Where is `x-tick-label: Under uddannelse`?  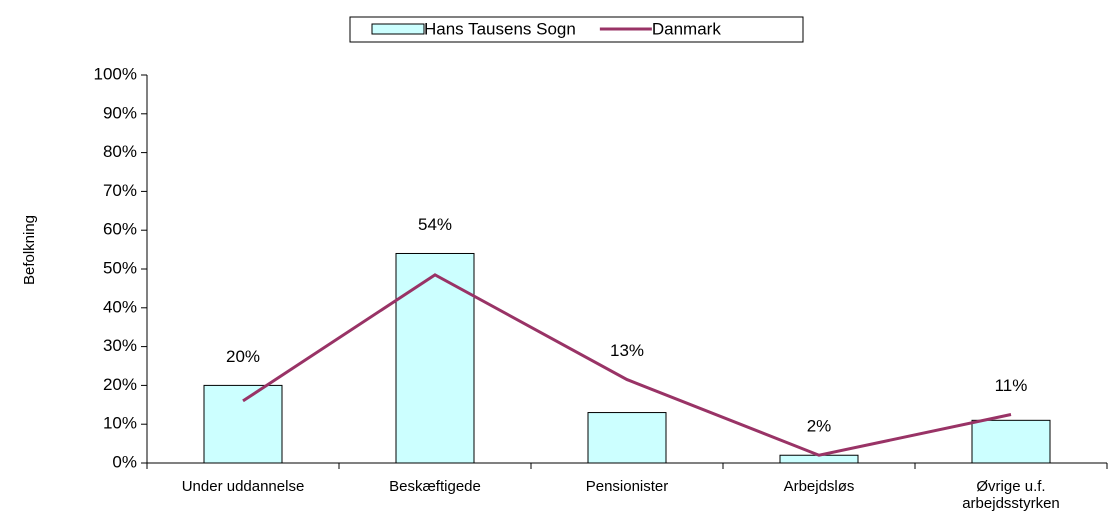
x-tick-label: Under uddannelse is located at coordinates (243, 486).